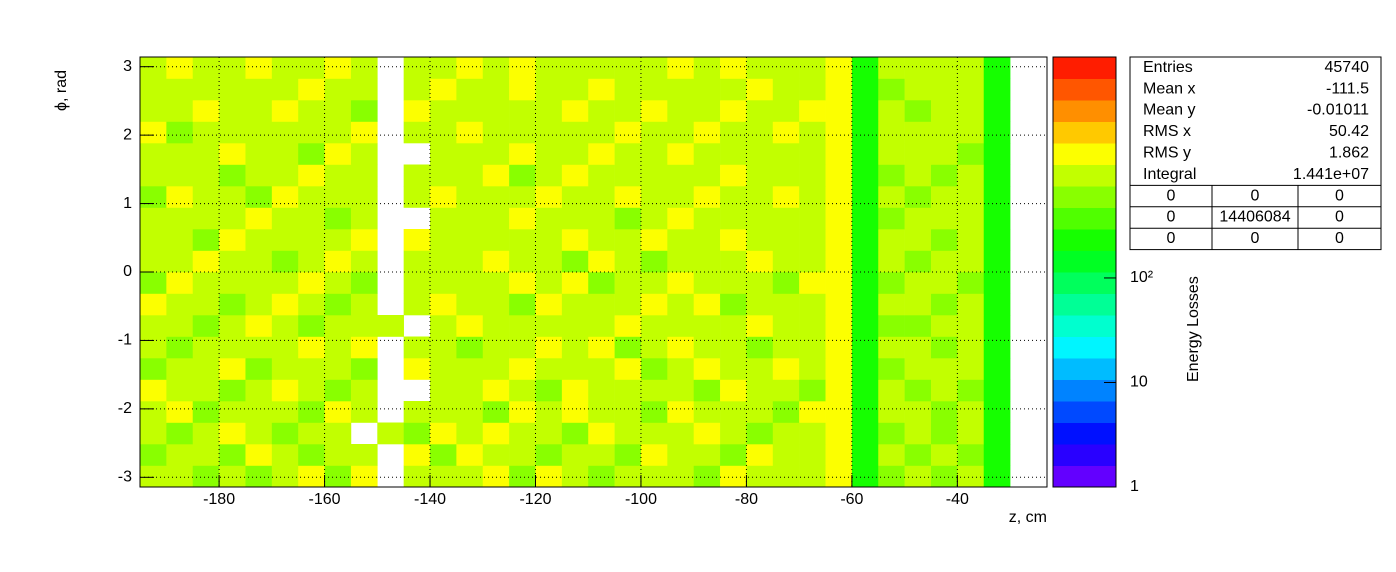  I want to click on stats-label: RMS y, so click(1167, 153).